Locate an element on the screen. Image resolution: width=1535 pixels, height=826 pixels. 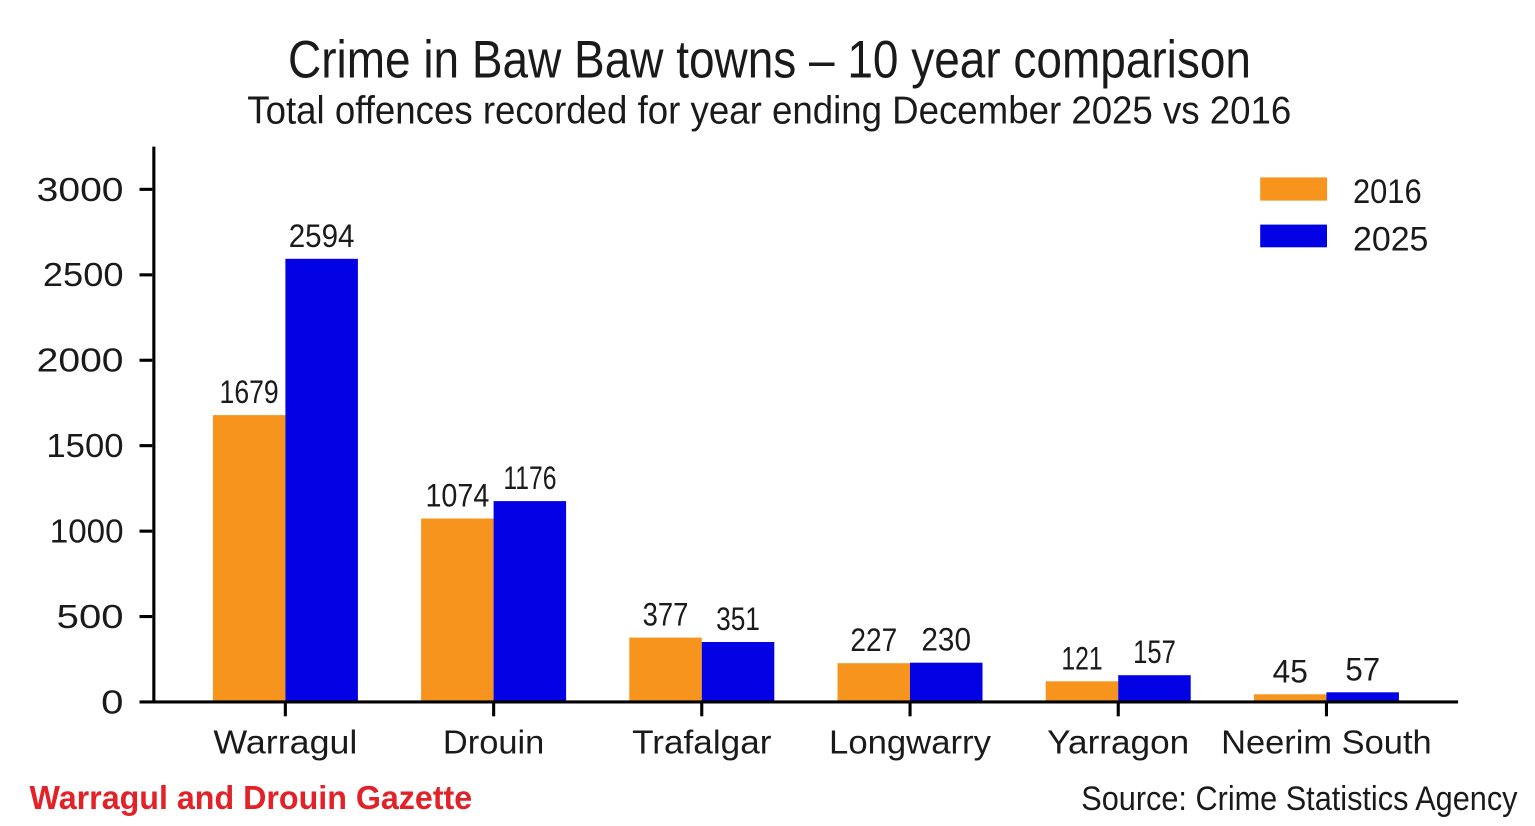
svg-text: 1000 is located at coordinates (87, 532).